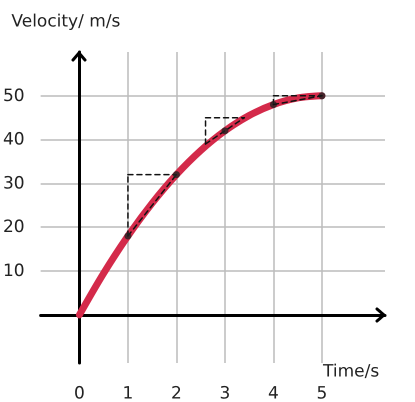 Image resolution: width=415 pixels, height=402 pixels. Describe the element at coordinates (13, 96) in the screenshot. I see `y-tick-label: 50` at that location.